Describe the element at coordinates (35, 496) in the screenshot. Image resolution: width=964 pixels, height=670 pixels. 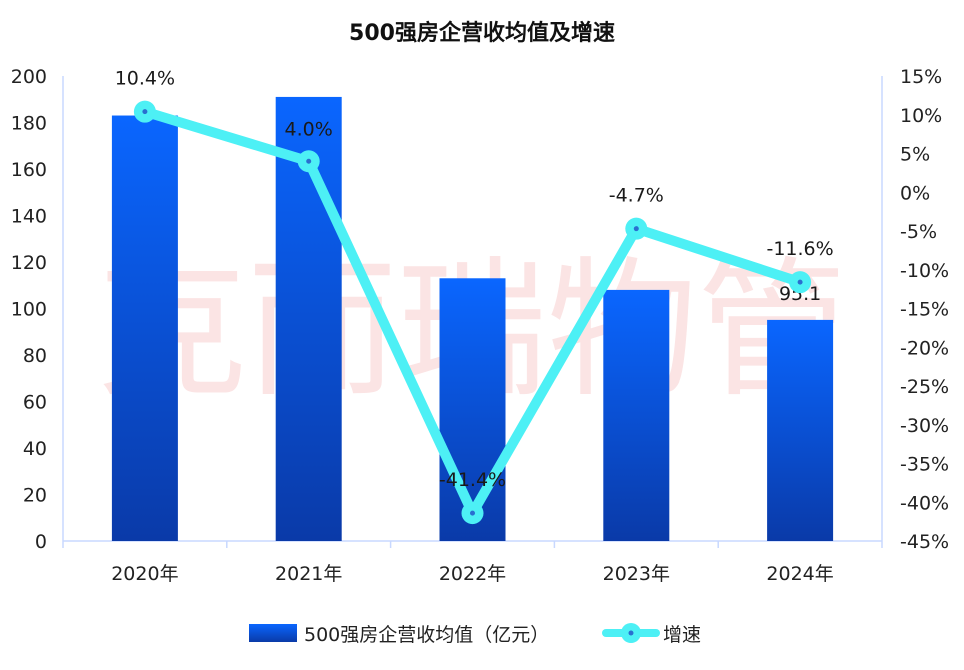
I see `left-tick-label: 20` at that location.